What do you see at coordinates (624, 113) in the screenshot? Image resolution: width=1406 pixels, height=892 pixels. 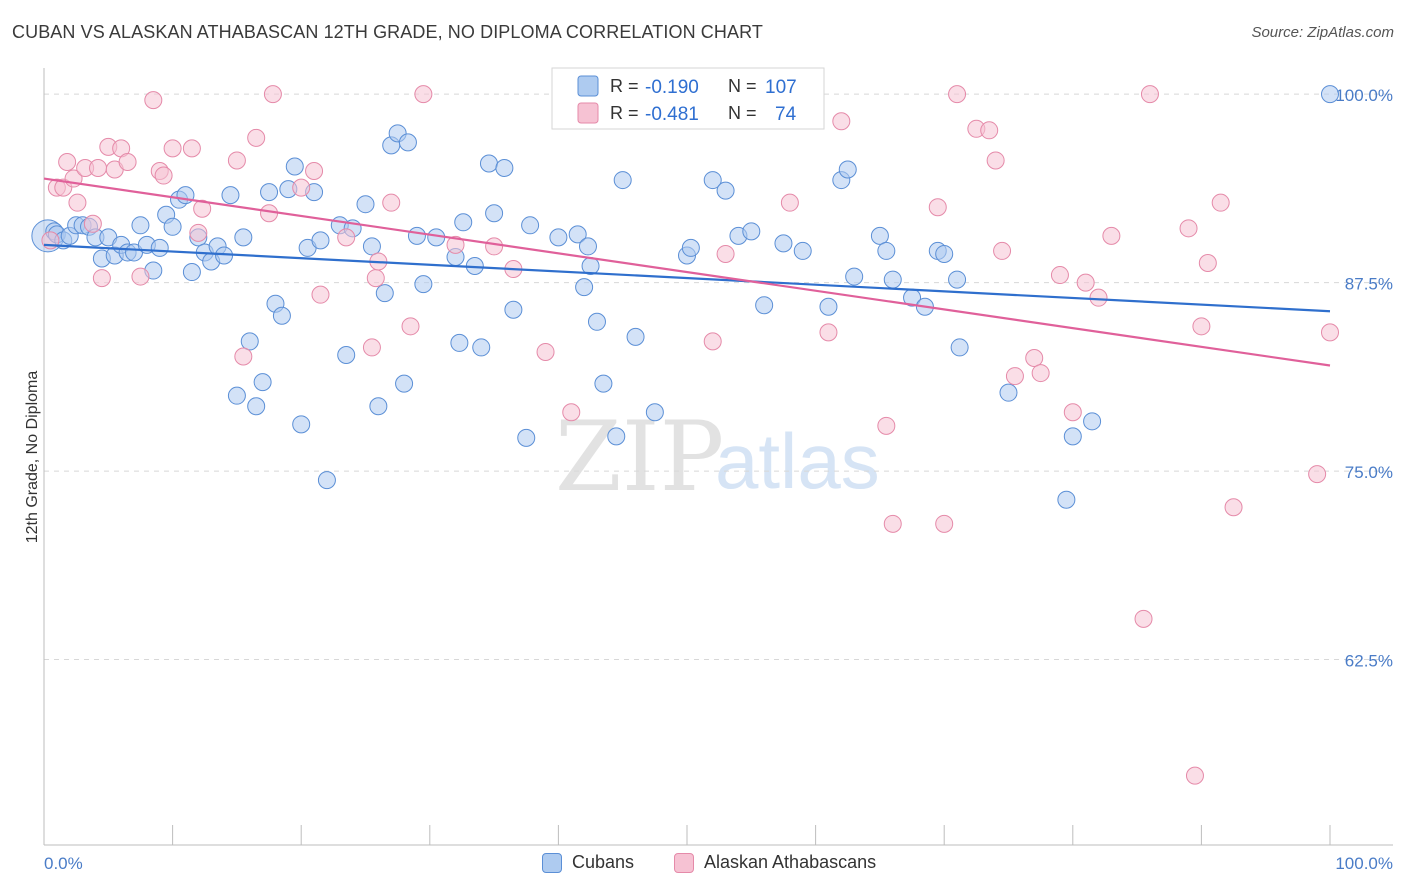 I see `legend-r-label-2: R =` at bounding box center [624, 113].